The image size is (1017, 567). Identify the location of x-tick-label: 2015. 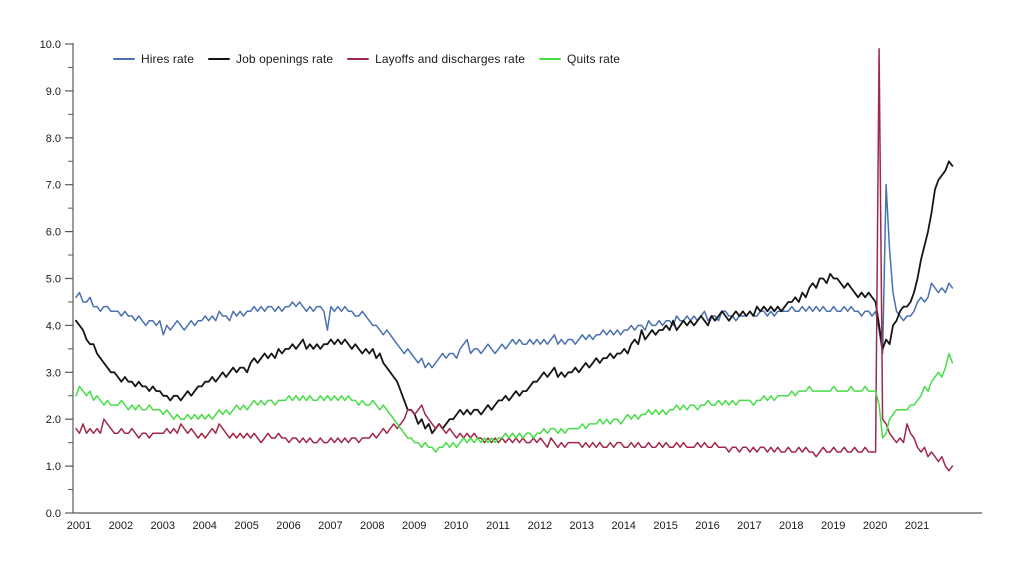
(665, 526).